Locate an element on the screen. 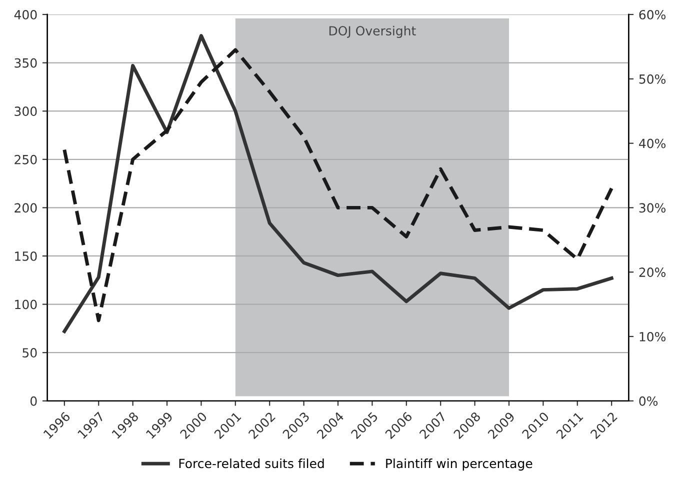 This screenshot has width=676, height=483. y2-tick-label: 50% is located at coordinates (652, 79).